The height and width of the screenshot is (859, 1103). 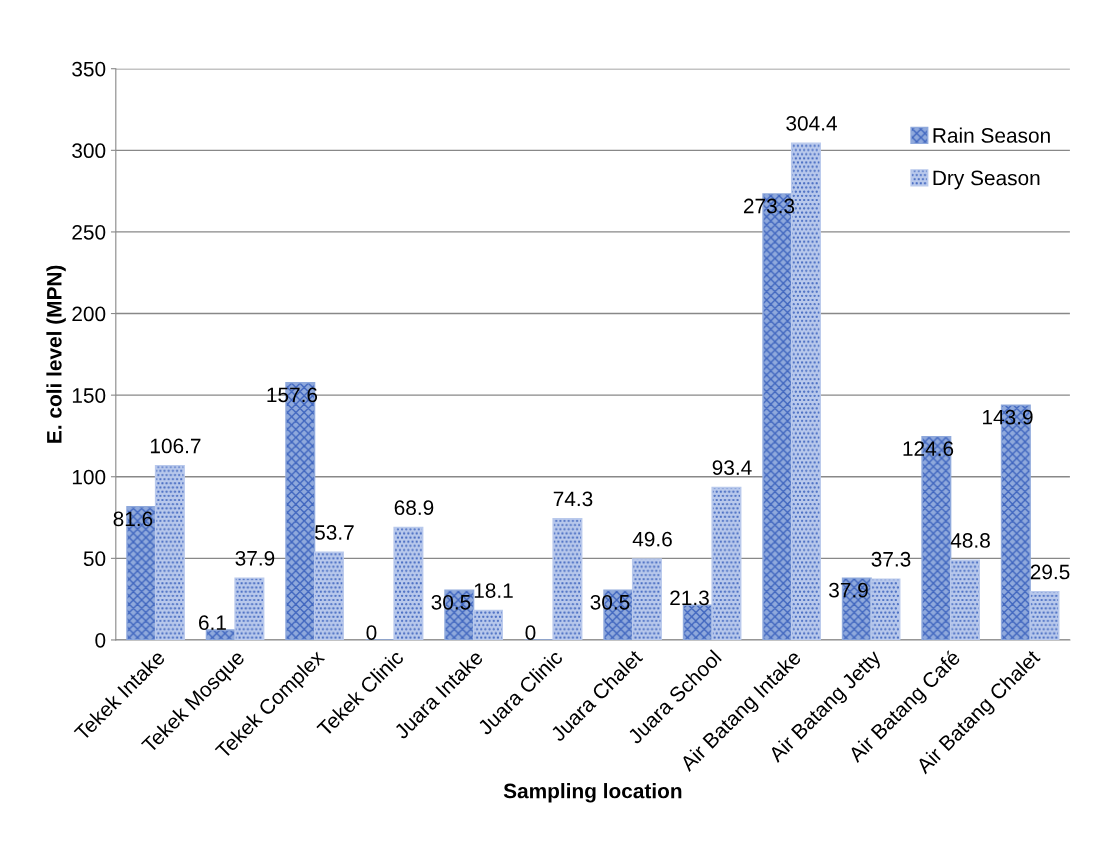 I want to click on data-label: 273.3, so click(x=769, y=206).